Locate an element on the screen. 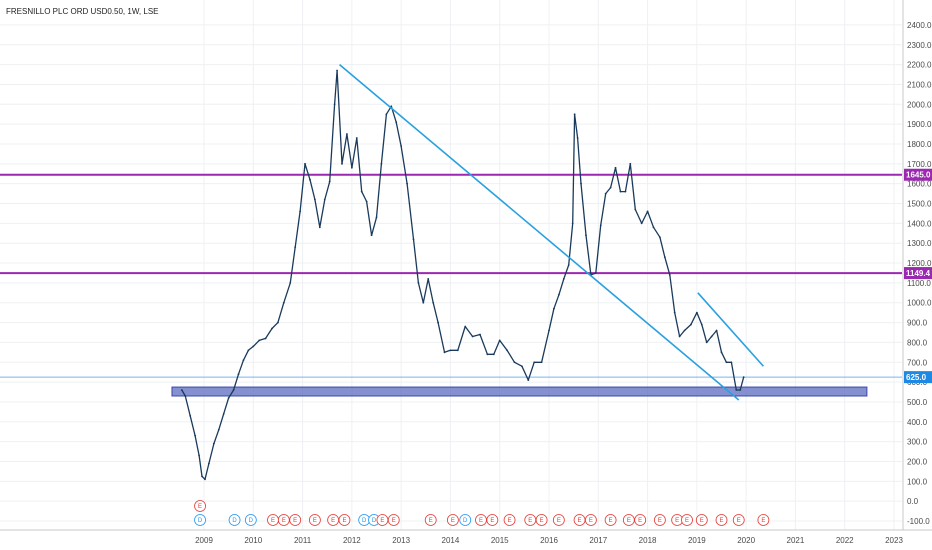 Image resolution: width=932 pixels, height=550 pixels. event-markers: DED D E E E E E E D D E E E E D E E E E E E E E E E E E E E E E E E is located at coordinates (482, 513).